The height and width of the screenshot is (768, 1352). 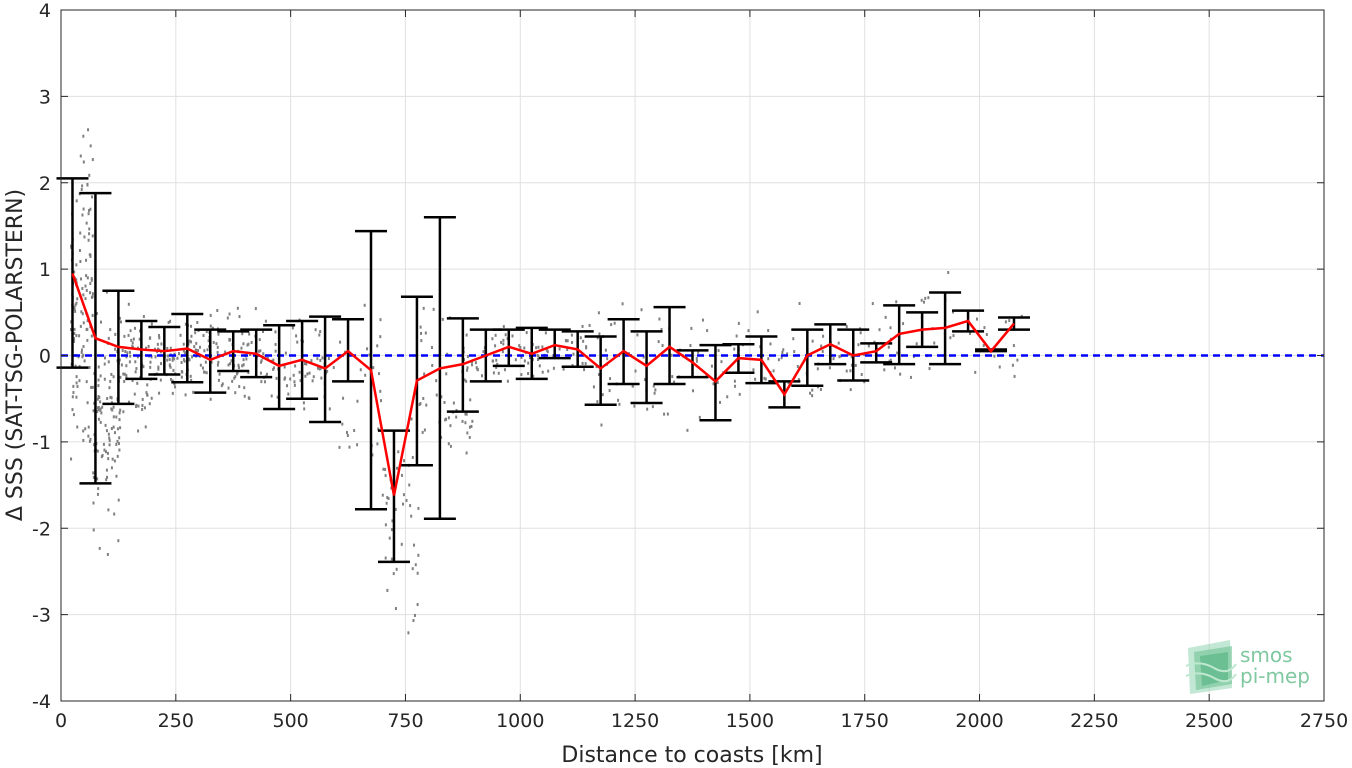 I want to click on x-tick-label: 1250, so click(x=635, y=721).